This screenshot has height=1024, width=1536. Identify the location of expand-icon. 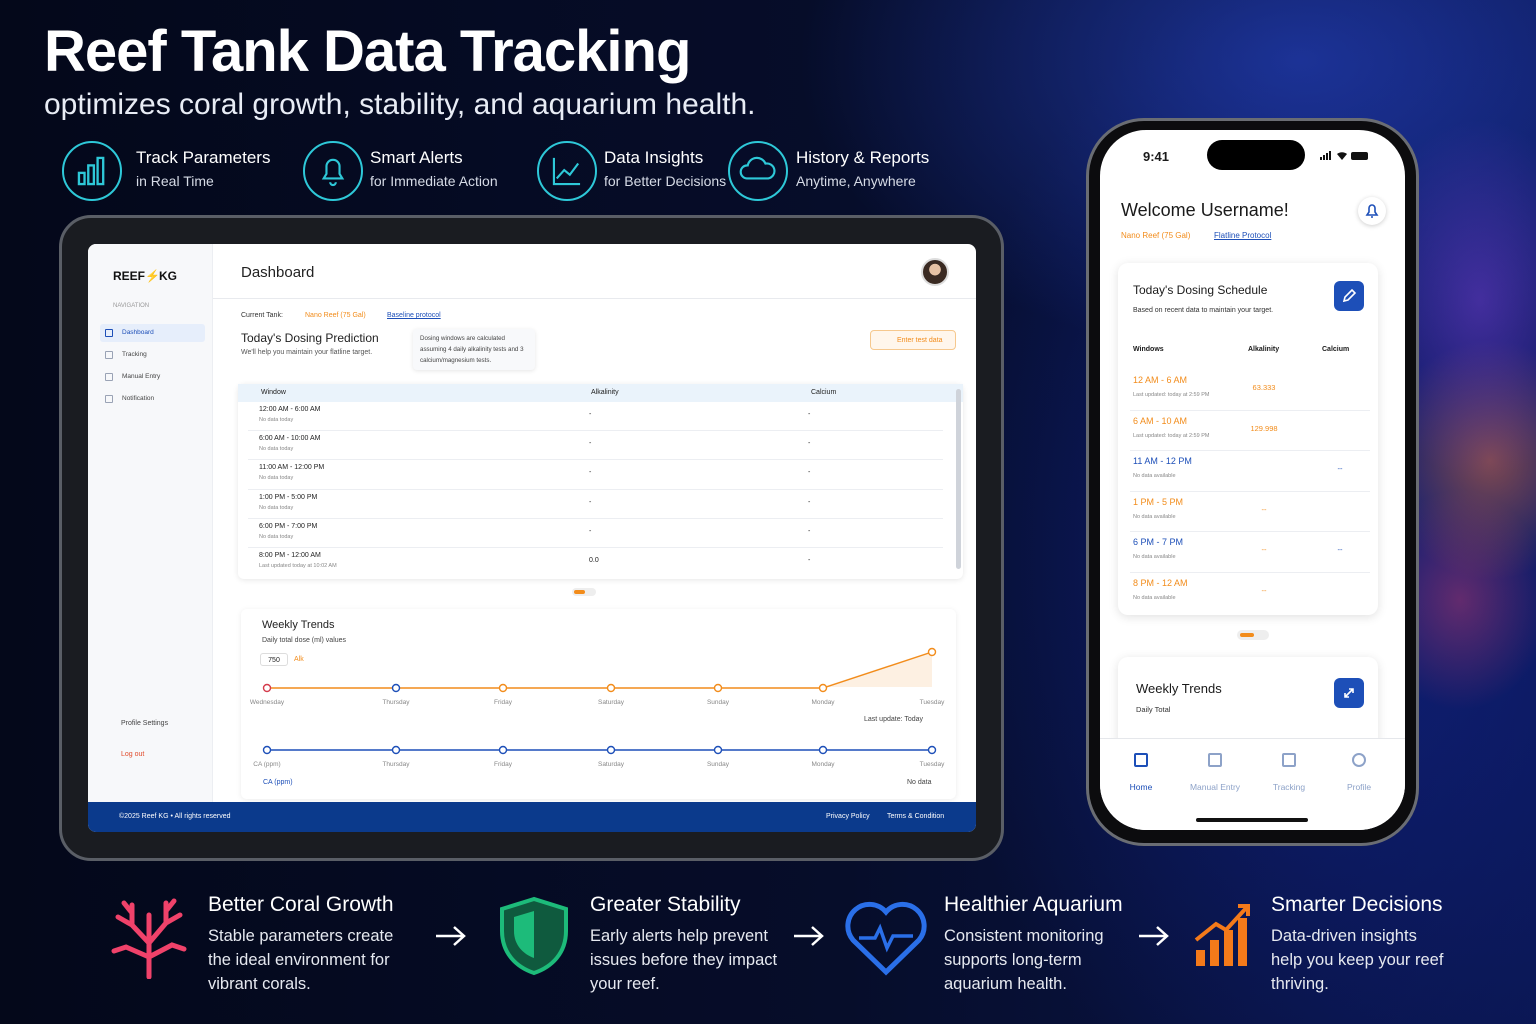
(1349, 693).